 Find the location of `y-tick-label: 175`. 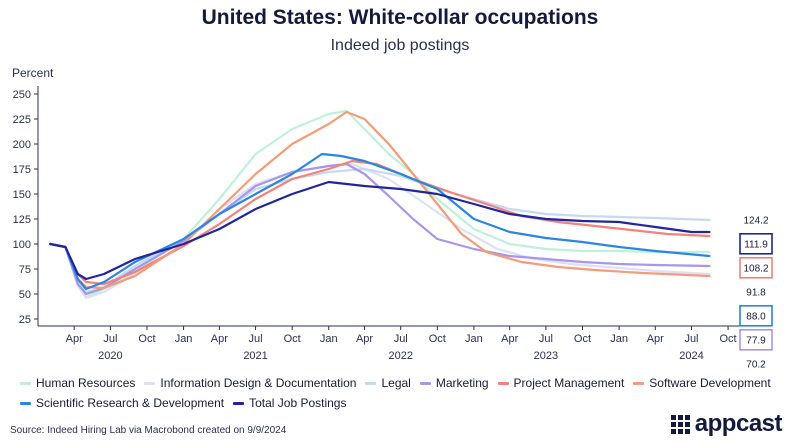

y-tick-label: 175 is located at coordinates (22, 170).